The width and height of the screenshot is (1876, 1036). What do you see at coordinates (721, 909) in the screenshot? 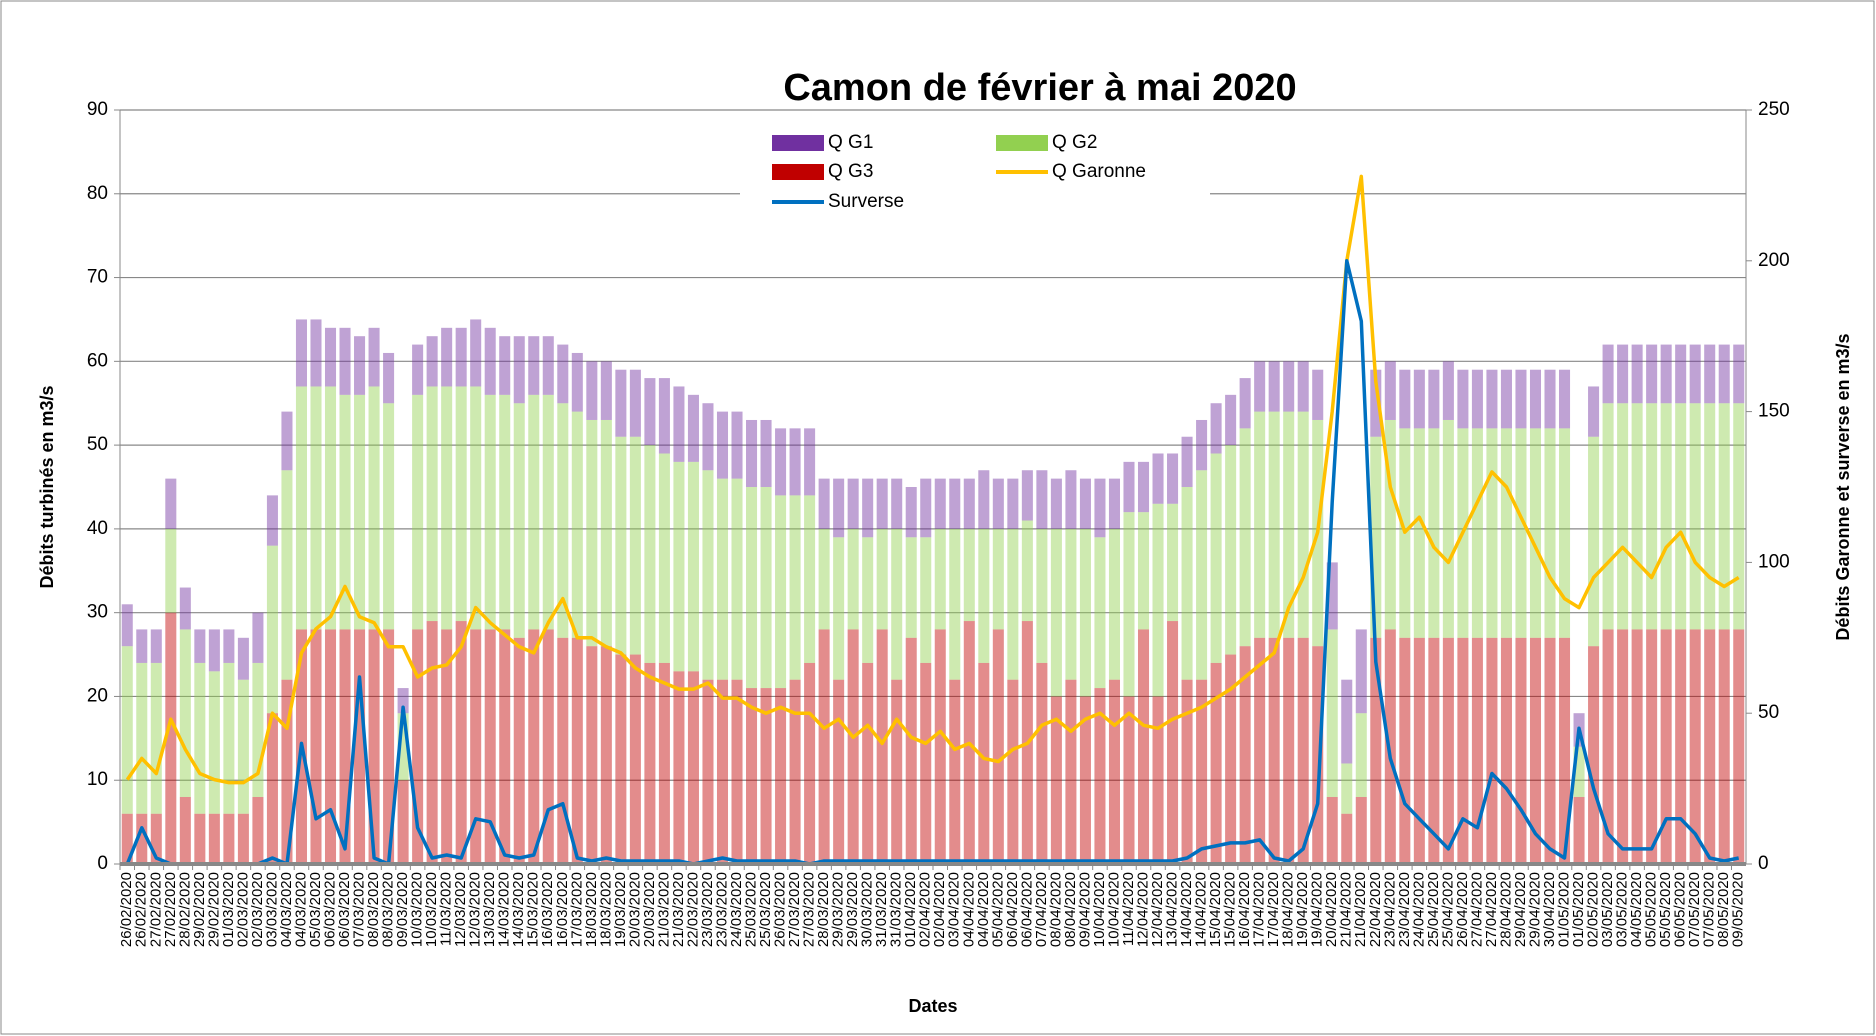
I see `x-tick-label: 23/03/2020` at bounding box center [721, 909].